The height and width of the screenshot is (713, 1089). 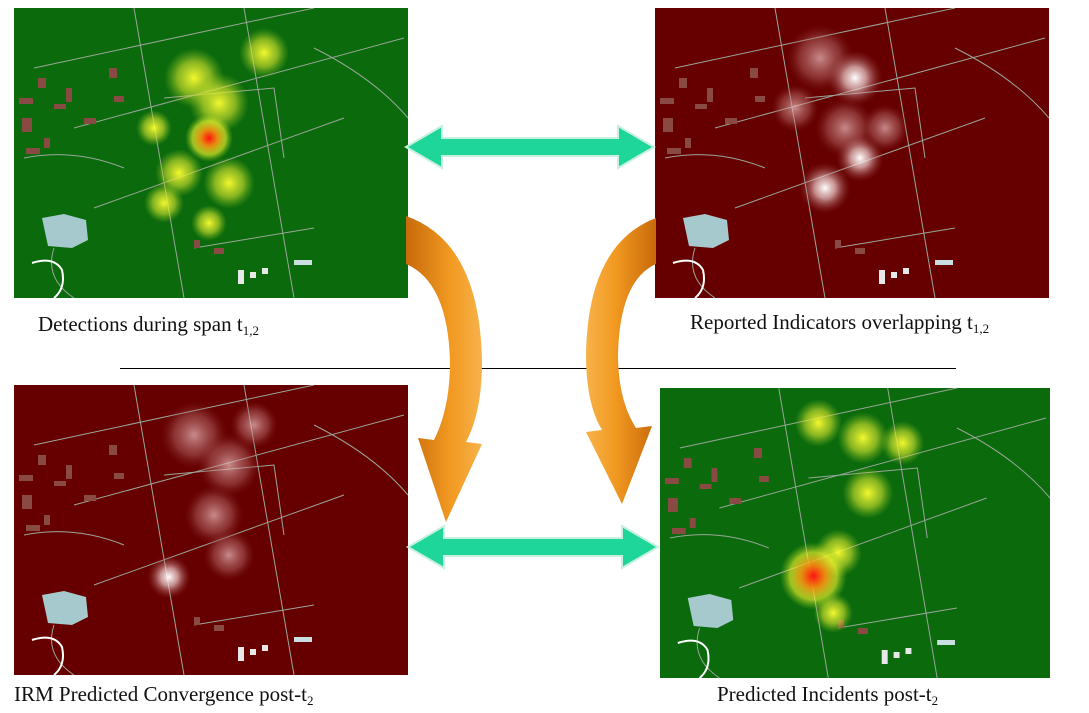 What do you see at coordinates (852, 516) in the screenshot?
I see `incident-hotspots` at bounding box center [852, 516].